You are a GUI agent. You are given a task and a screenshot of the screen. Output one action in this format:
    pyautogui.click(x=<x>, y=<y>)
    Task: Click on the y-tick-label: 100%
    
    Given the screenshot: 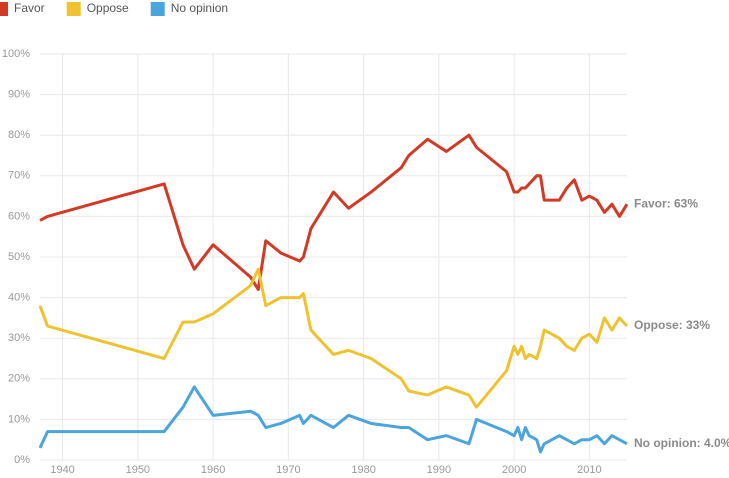 What is the action you would take?
    pyautogui.click(x=16, y=54)
    